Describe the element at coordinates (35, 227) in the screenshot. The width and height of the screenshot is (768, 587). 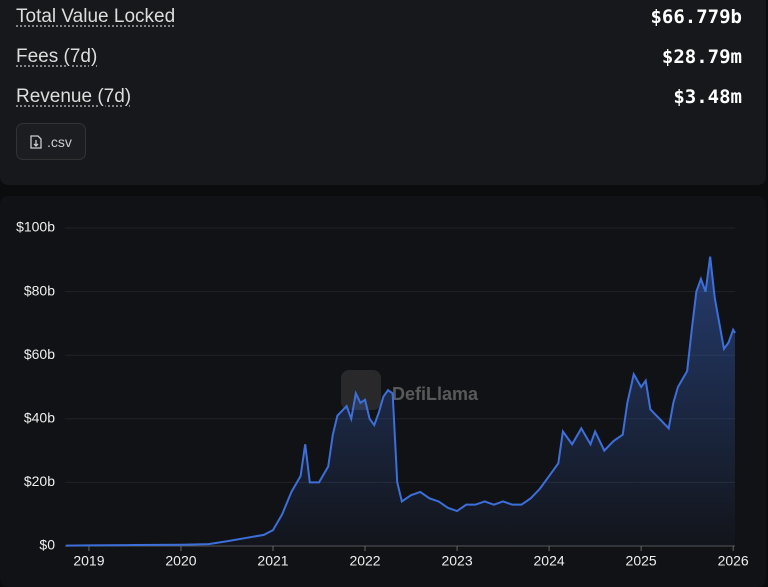
I see `y-tick-label: $100b` at that location.